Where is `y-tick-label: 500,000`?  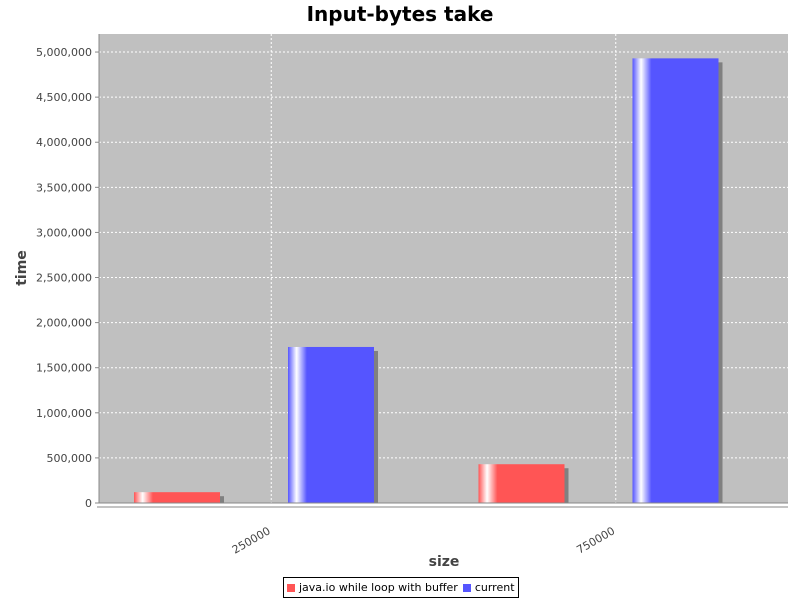 y-tick-label: 500,000 is located at coordinates (70, 458).